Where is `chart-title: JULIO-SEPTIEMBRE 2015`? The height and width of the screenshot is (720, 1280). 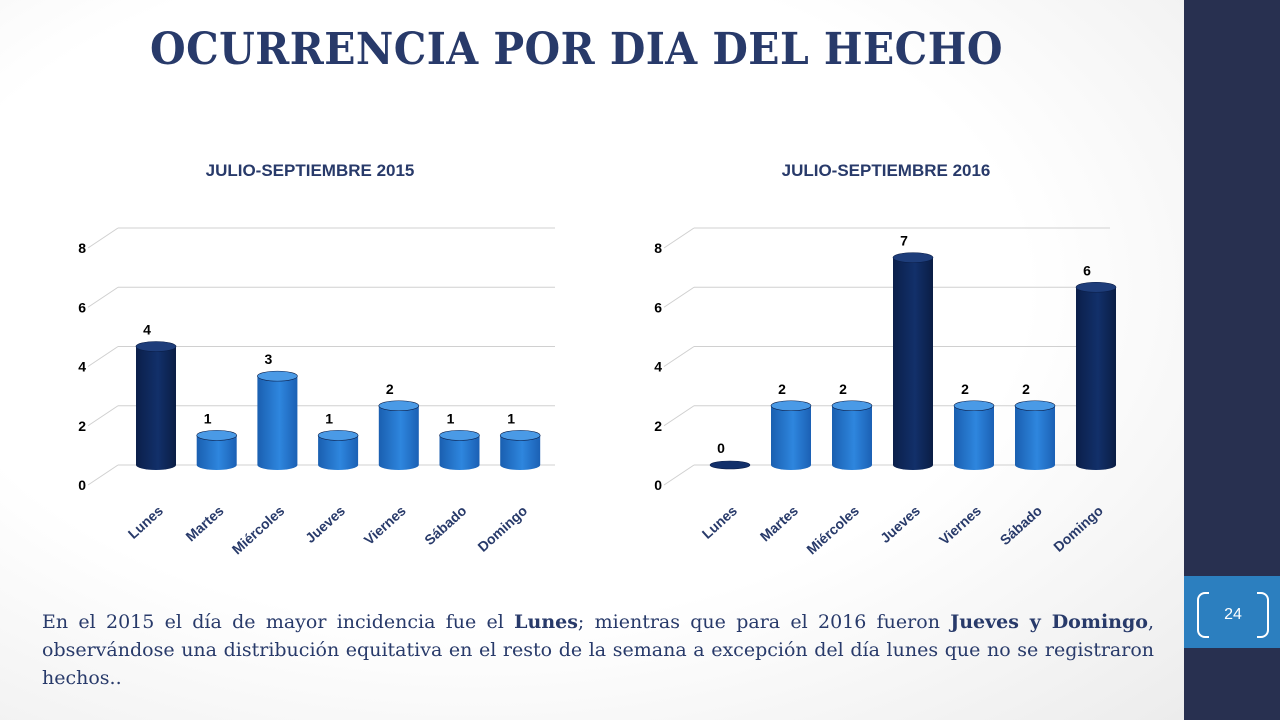
chart-title: JULIO-SEPTIEMBRE 2015 is located at coordinates (310, 170).